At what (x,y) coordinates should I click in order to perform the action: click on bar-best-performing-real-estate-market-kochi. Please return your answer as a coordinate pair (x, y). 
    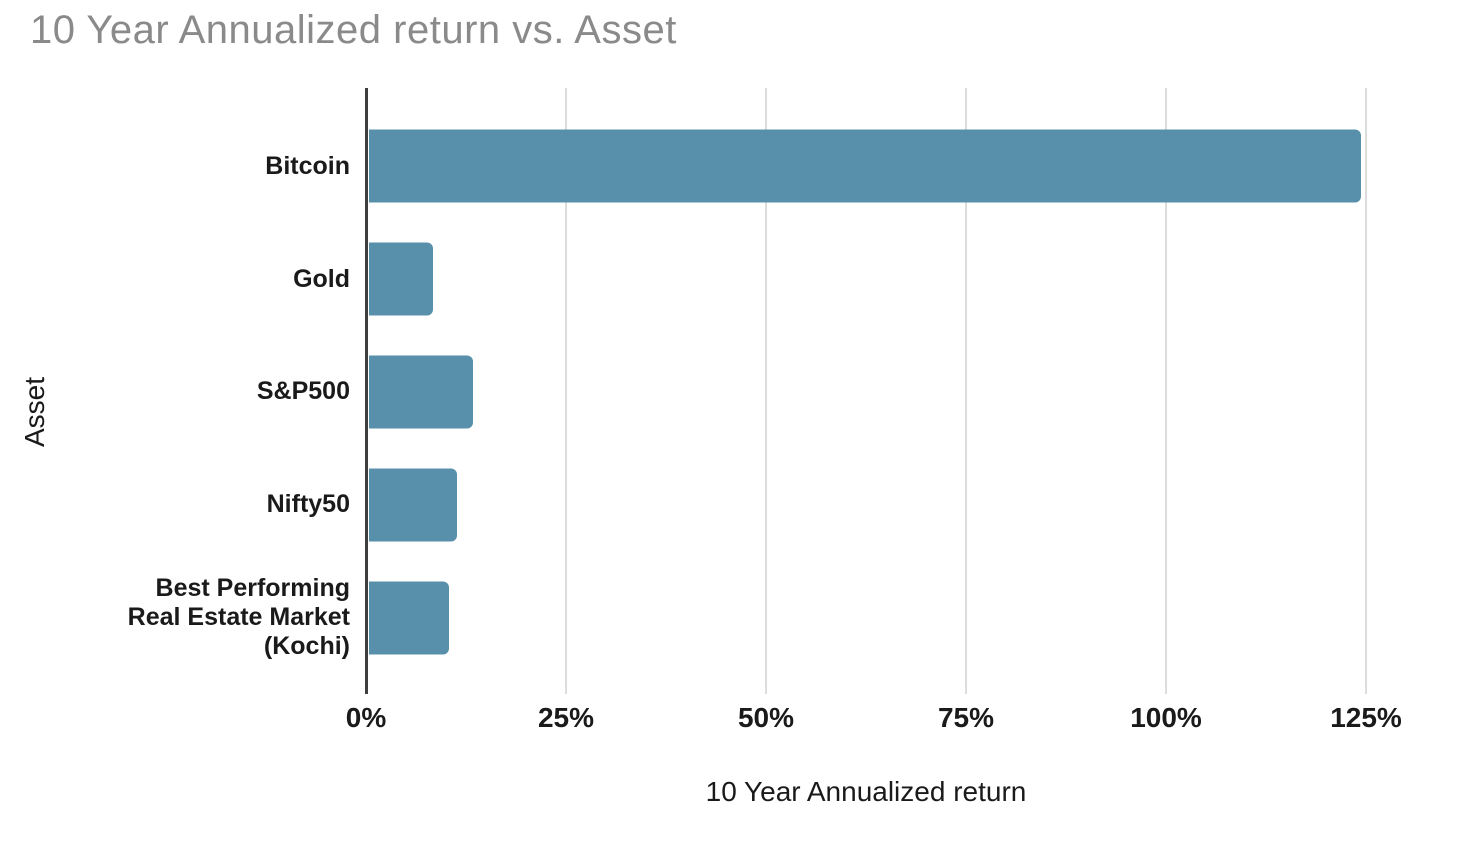
    Looking at the image, I should click on (409, 618).